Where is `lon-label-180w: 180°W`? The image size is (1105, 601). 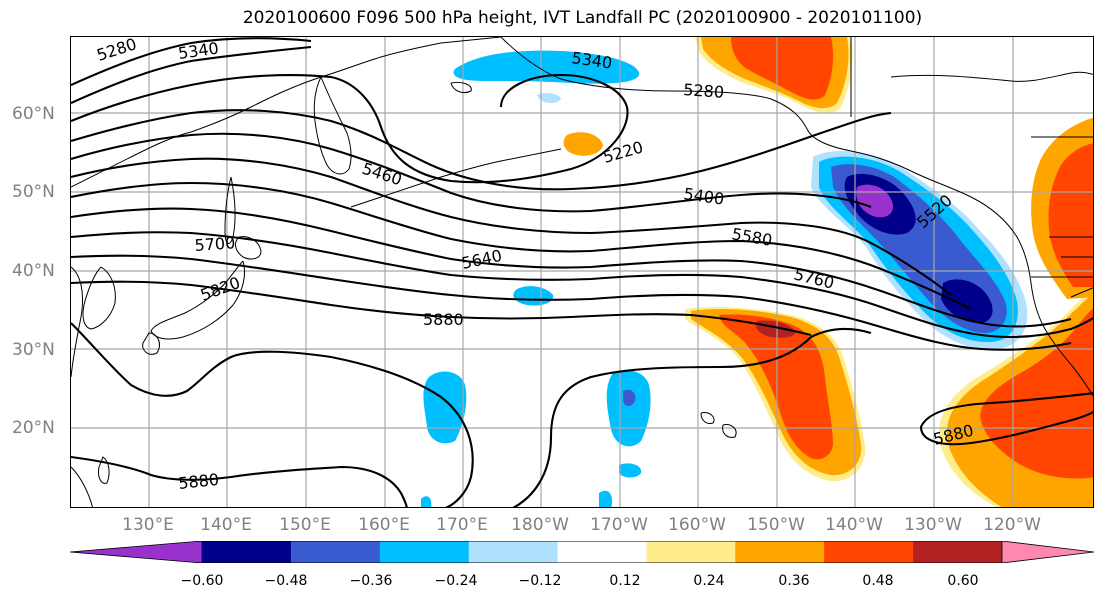
lon-label-180w: 180°W is located at coordinates (540, 525).